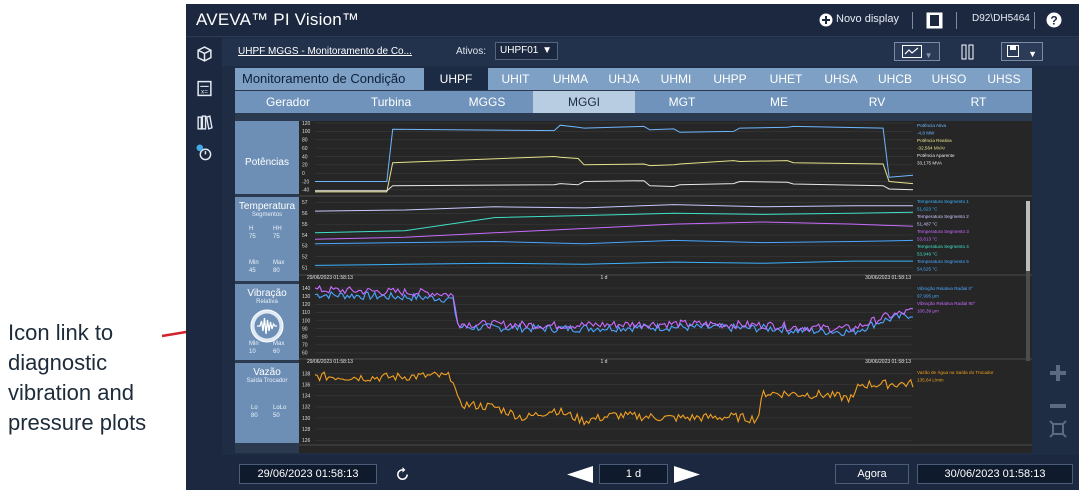 This screenshot has width=1084, height=495. What do you see at coordinates (305, 191) in the screenshot?
I see `y-tick-label: -40` at bounding box center [305, 191].